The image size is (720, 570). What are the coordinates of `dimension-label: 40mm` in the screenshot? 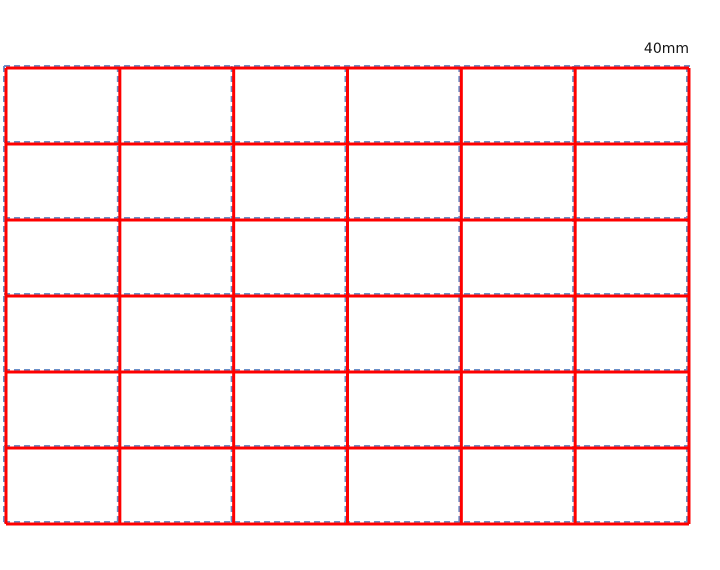 It's located at (666, 49).